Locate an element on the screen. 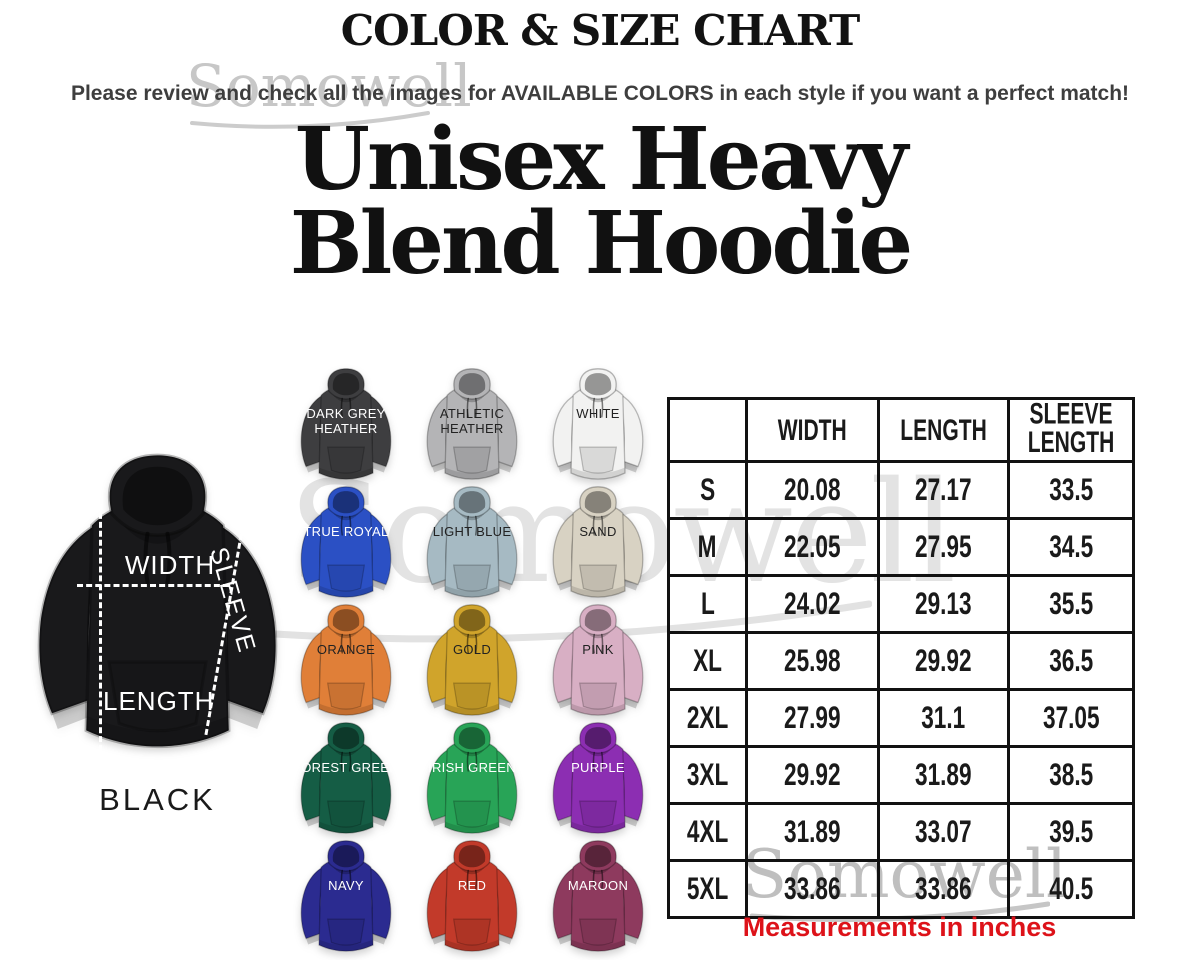 This screenshot has width=1200, height=960. length-column-header: LENGTH is located at coordinates (943, 430).